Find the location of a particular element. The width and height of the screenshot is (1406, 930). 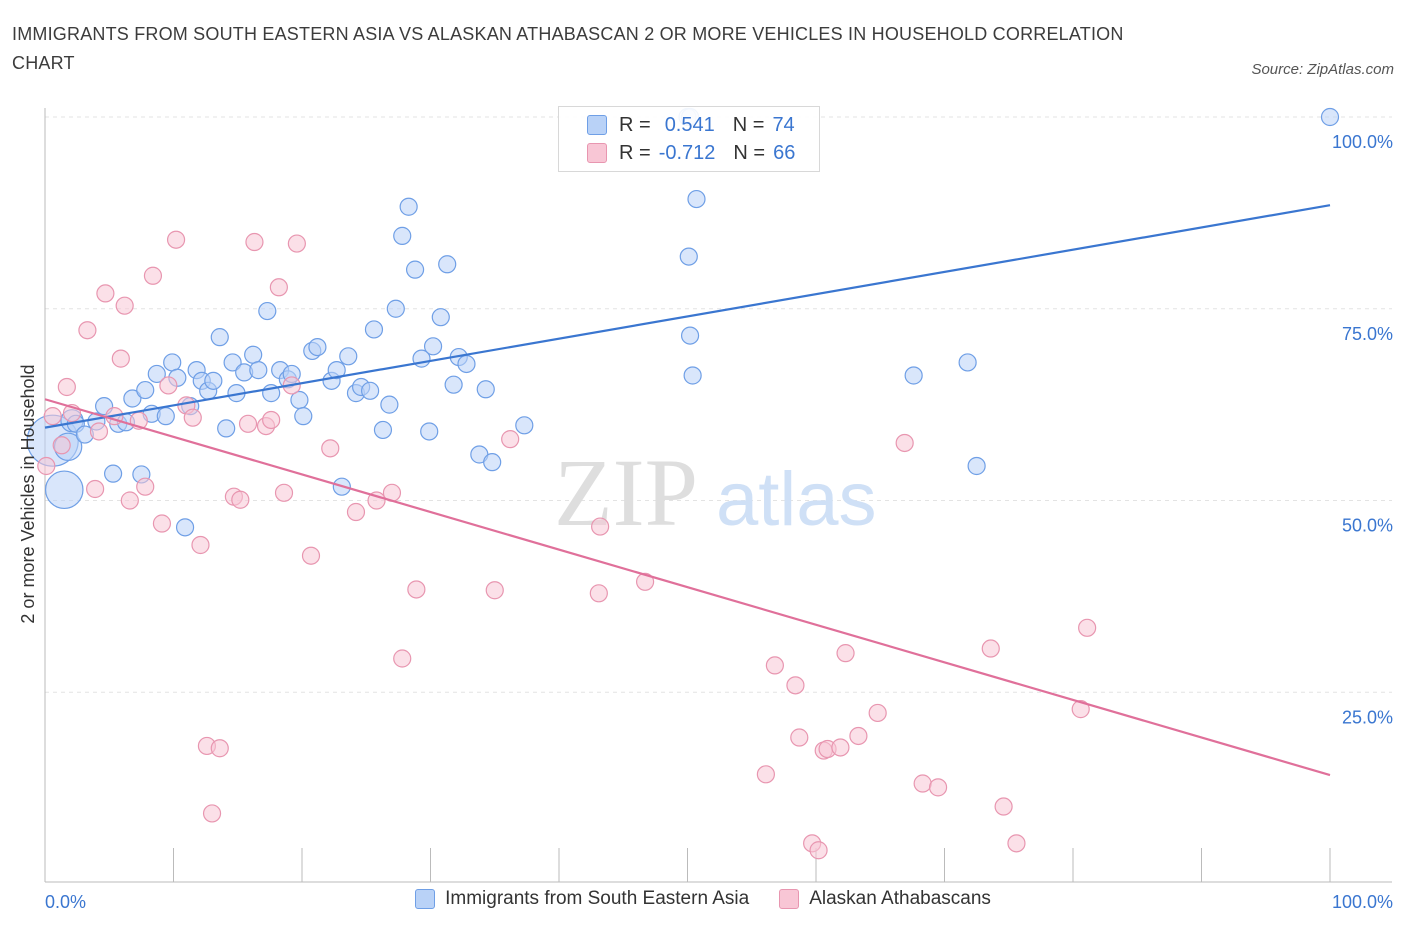

n-value: 74 is located at coordinates (783, 124).